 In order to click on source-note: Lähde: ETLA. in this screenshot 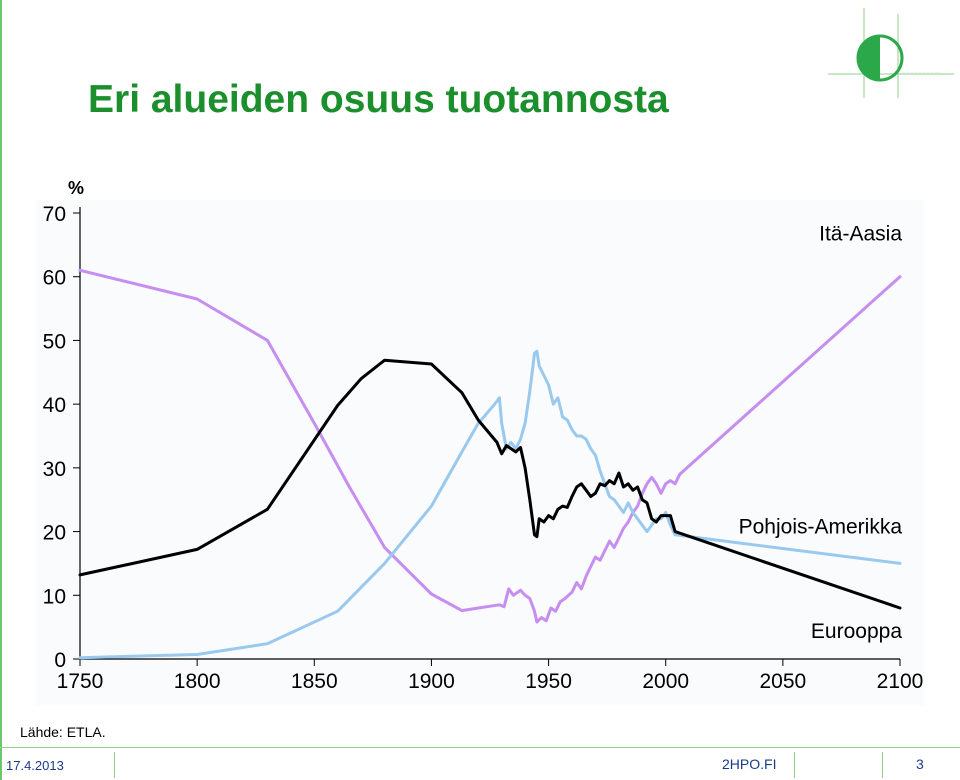, I will do `click(63, 732)`.